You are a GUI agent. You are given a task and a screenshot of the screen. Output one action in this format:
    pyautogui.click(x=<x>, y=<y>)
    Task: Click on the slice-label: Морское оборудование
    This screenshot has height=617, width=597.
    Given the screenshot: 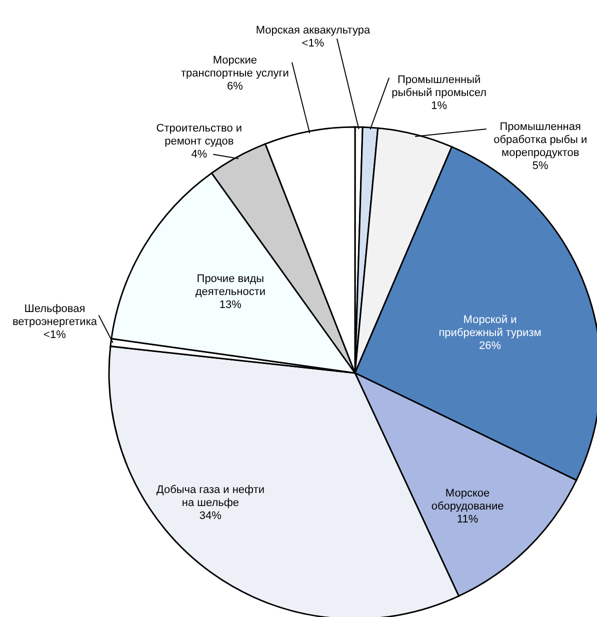 What is the action you would take?
    pyautogui.click(x=467, y=500)
    